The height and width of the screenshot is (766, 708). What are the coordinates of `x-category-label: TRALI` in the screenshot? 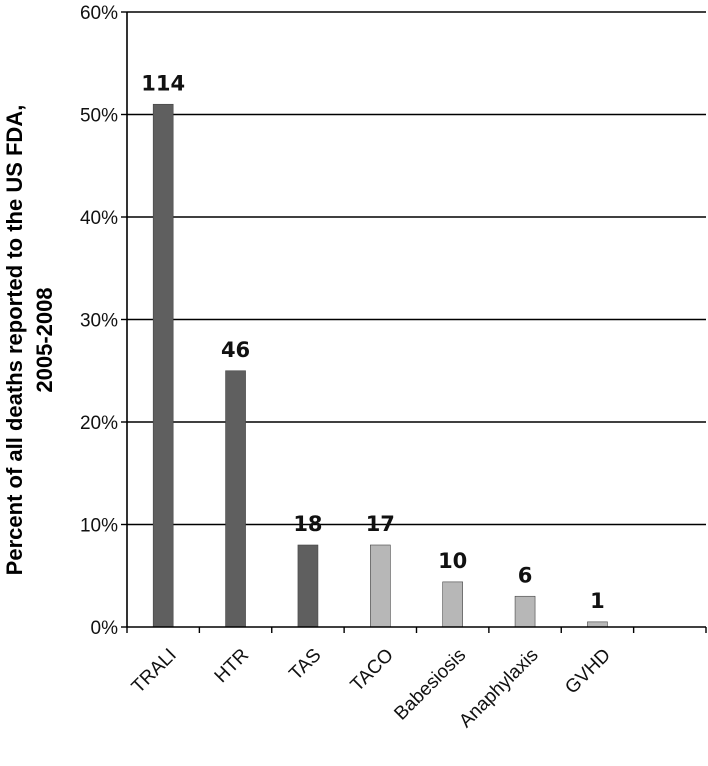 It's located at (154, 671).